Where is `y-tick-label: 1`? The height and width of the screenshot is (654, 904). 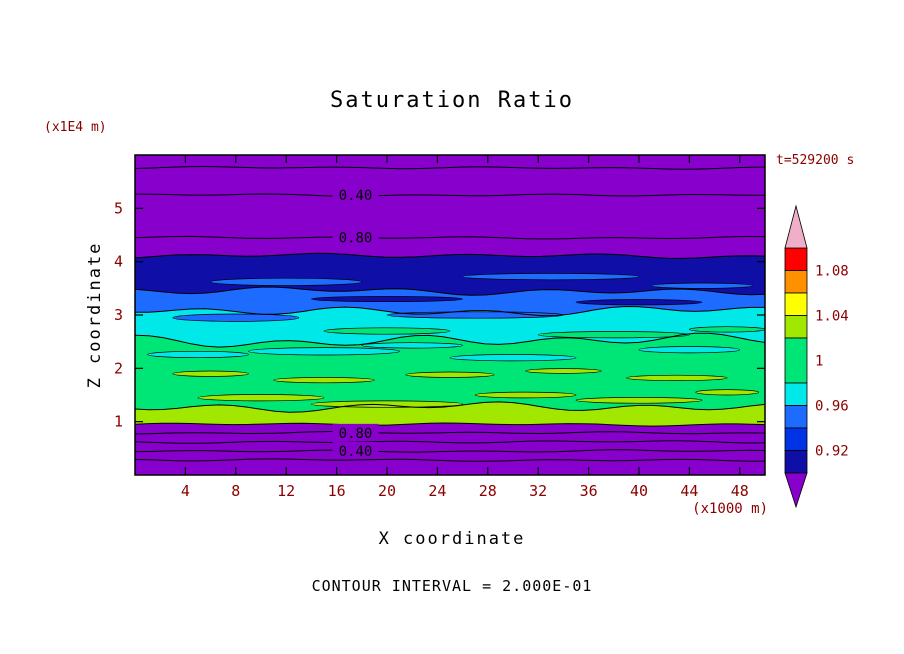 y-tick-label: 1 is located at coordinates (118, 422).